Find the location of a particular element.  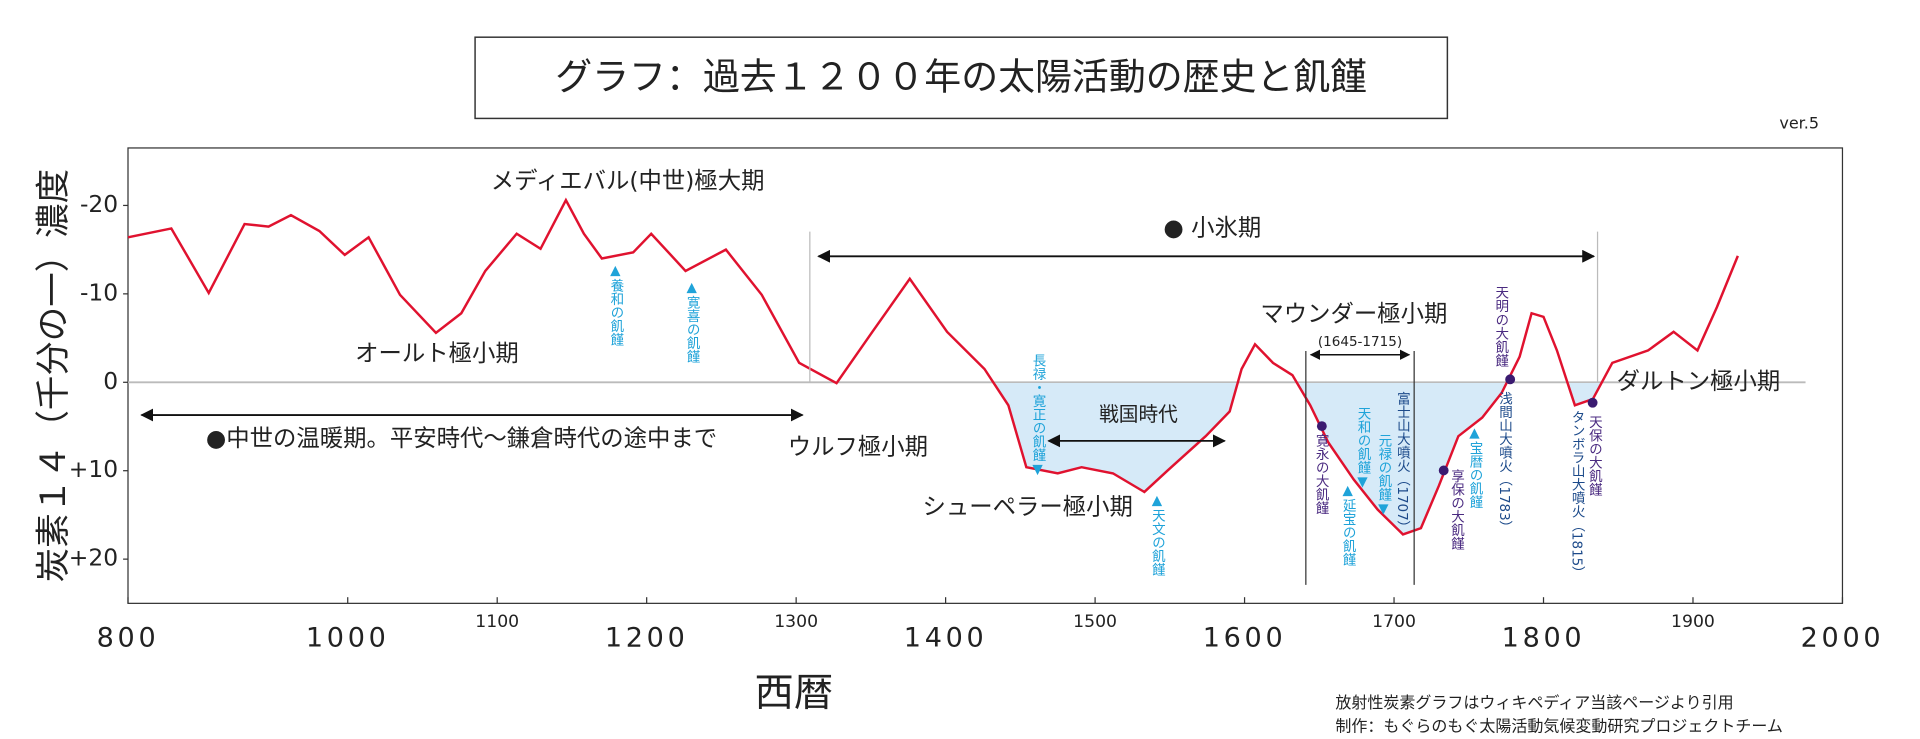

annotation: メディエバル(中世)極大期 is located at coordinates (628, 181).